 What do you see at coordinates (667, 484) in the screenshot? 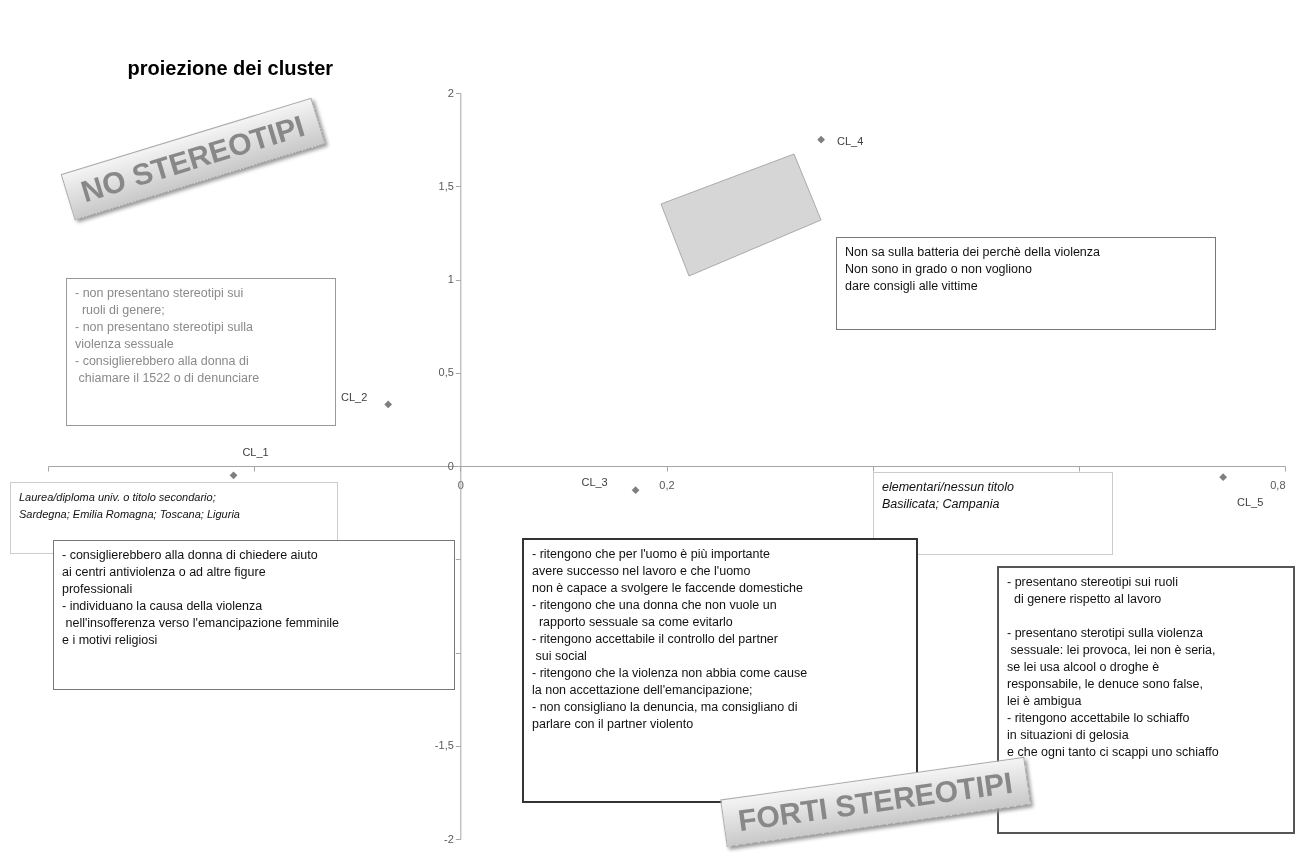
I see `x-tick-label: 0,2` at bounding box center [667, 484].